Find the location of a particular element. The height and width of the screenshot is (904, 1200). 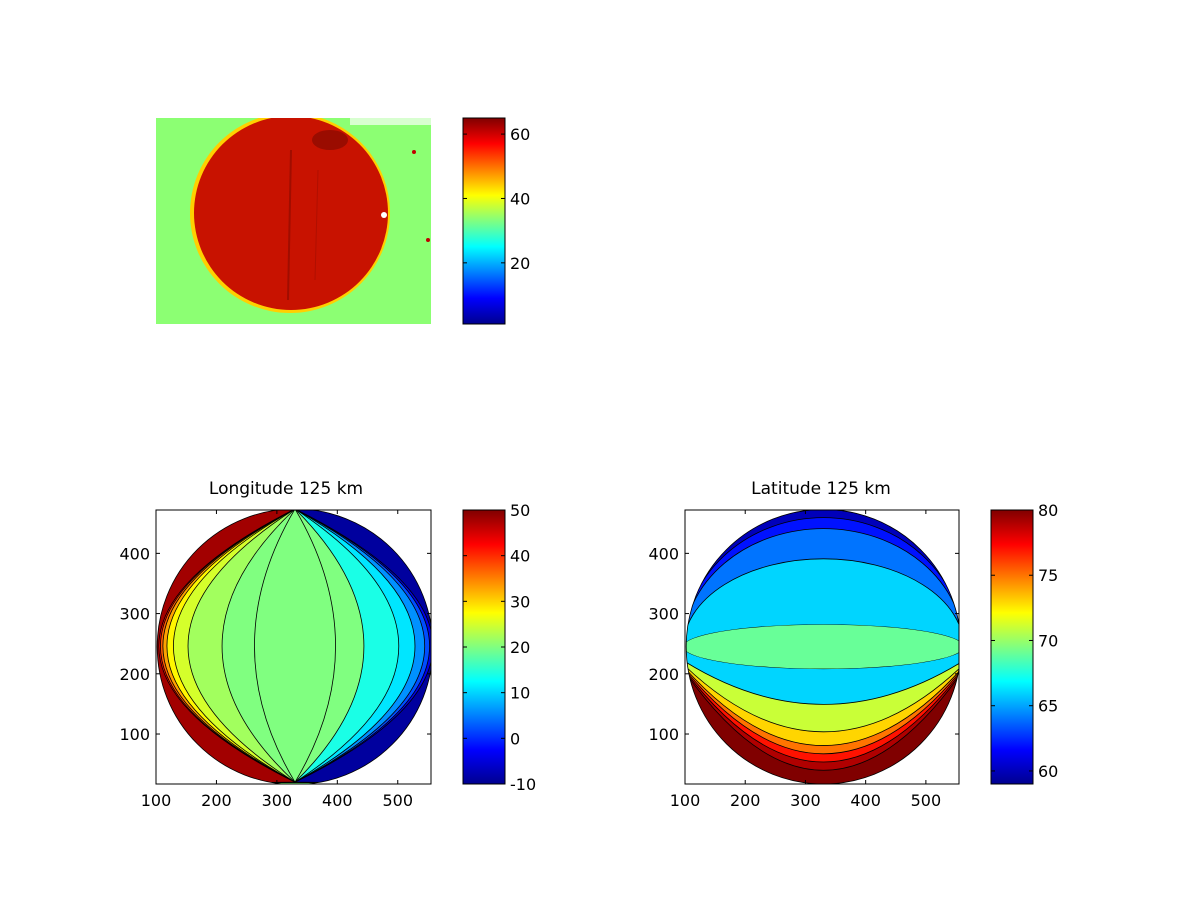

image-panel is located at coordinates (293, 221).